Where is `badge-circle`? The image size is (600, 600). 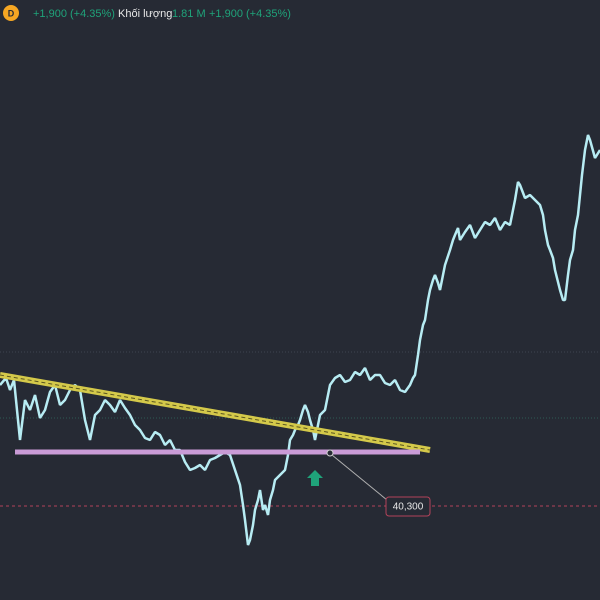
badge-circle is located at coordinates (11, 13).